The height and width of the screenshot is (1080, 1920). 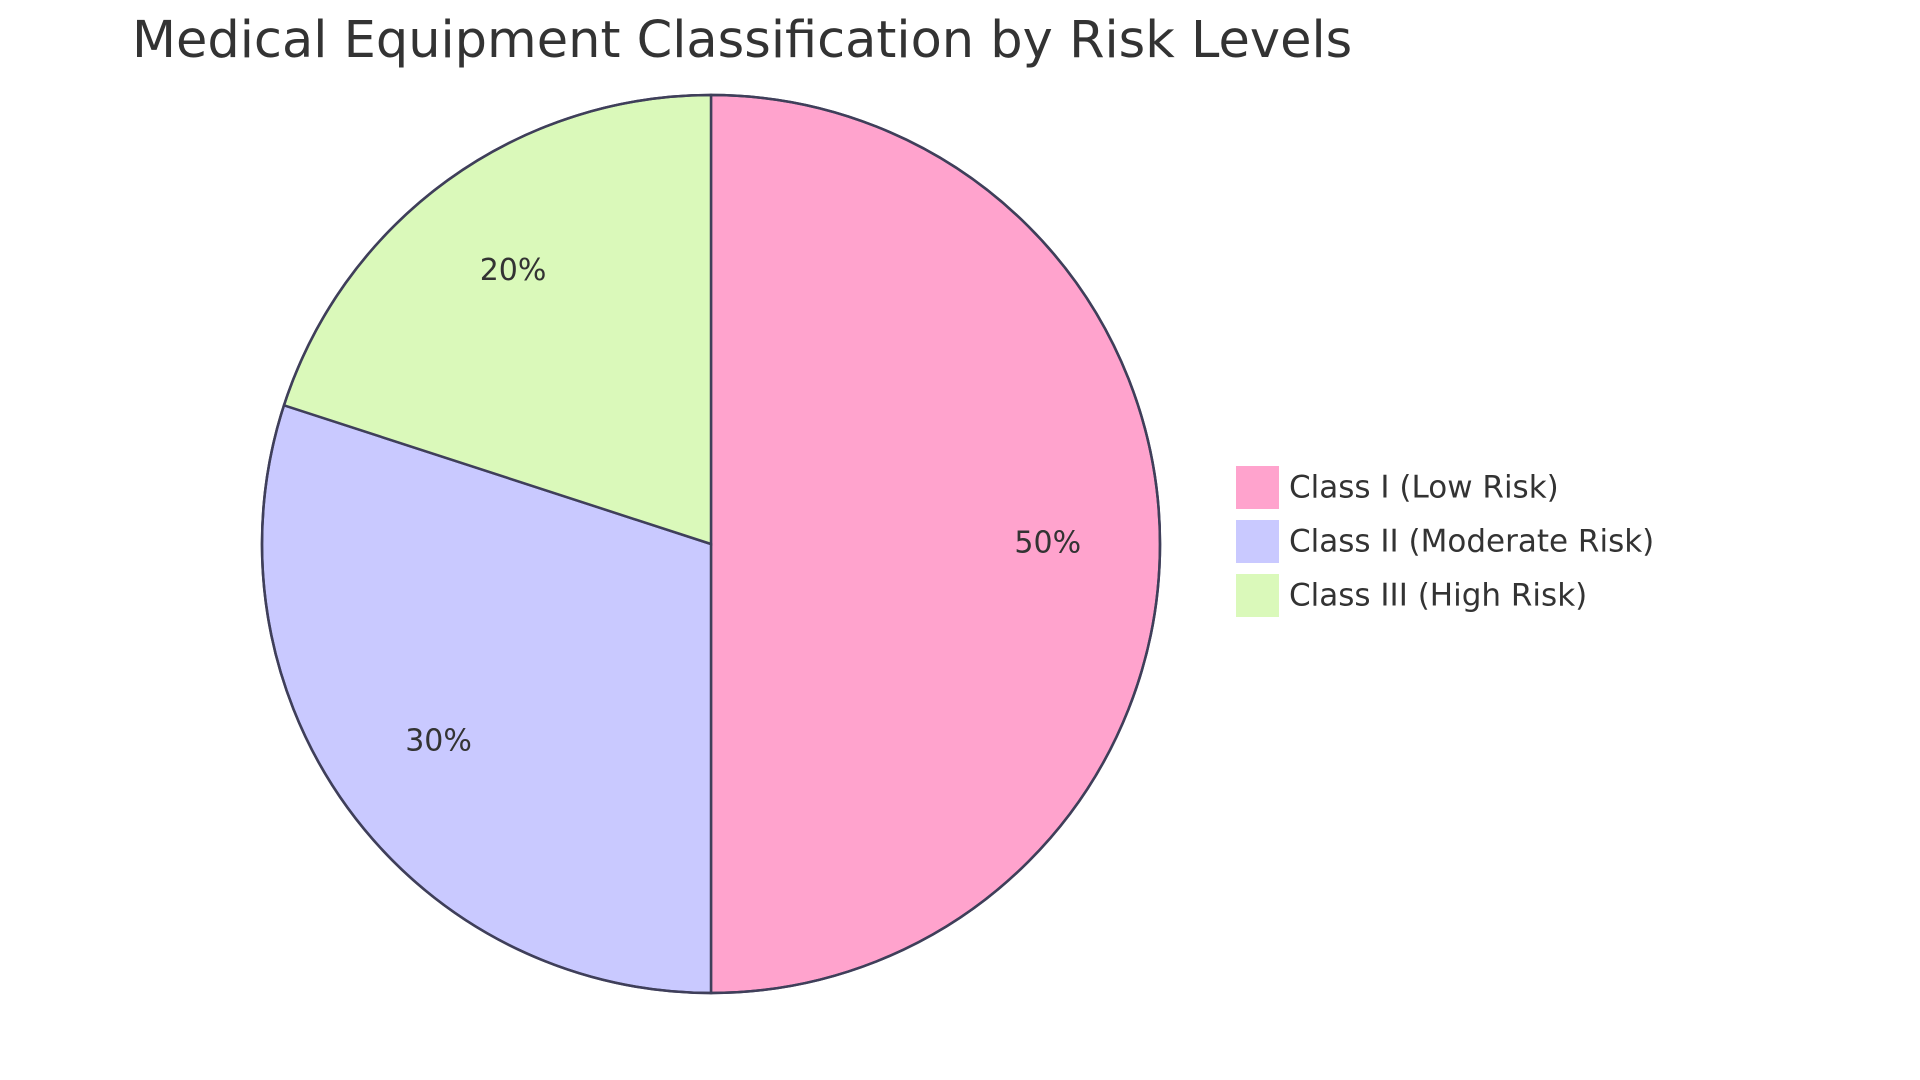 What do you see at coordinates (1471, 542) in the screenshot?
I see `legend-label: Class II (Moderate Risk)` at bounding box center [1471, 542].